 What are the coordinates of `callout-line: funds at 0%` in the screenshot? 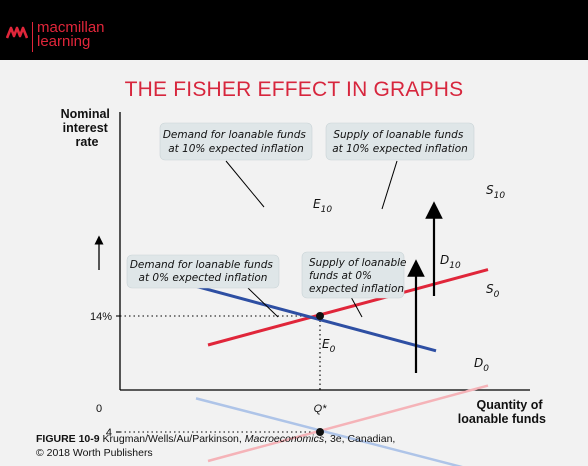 It's located at (340, 276).